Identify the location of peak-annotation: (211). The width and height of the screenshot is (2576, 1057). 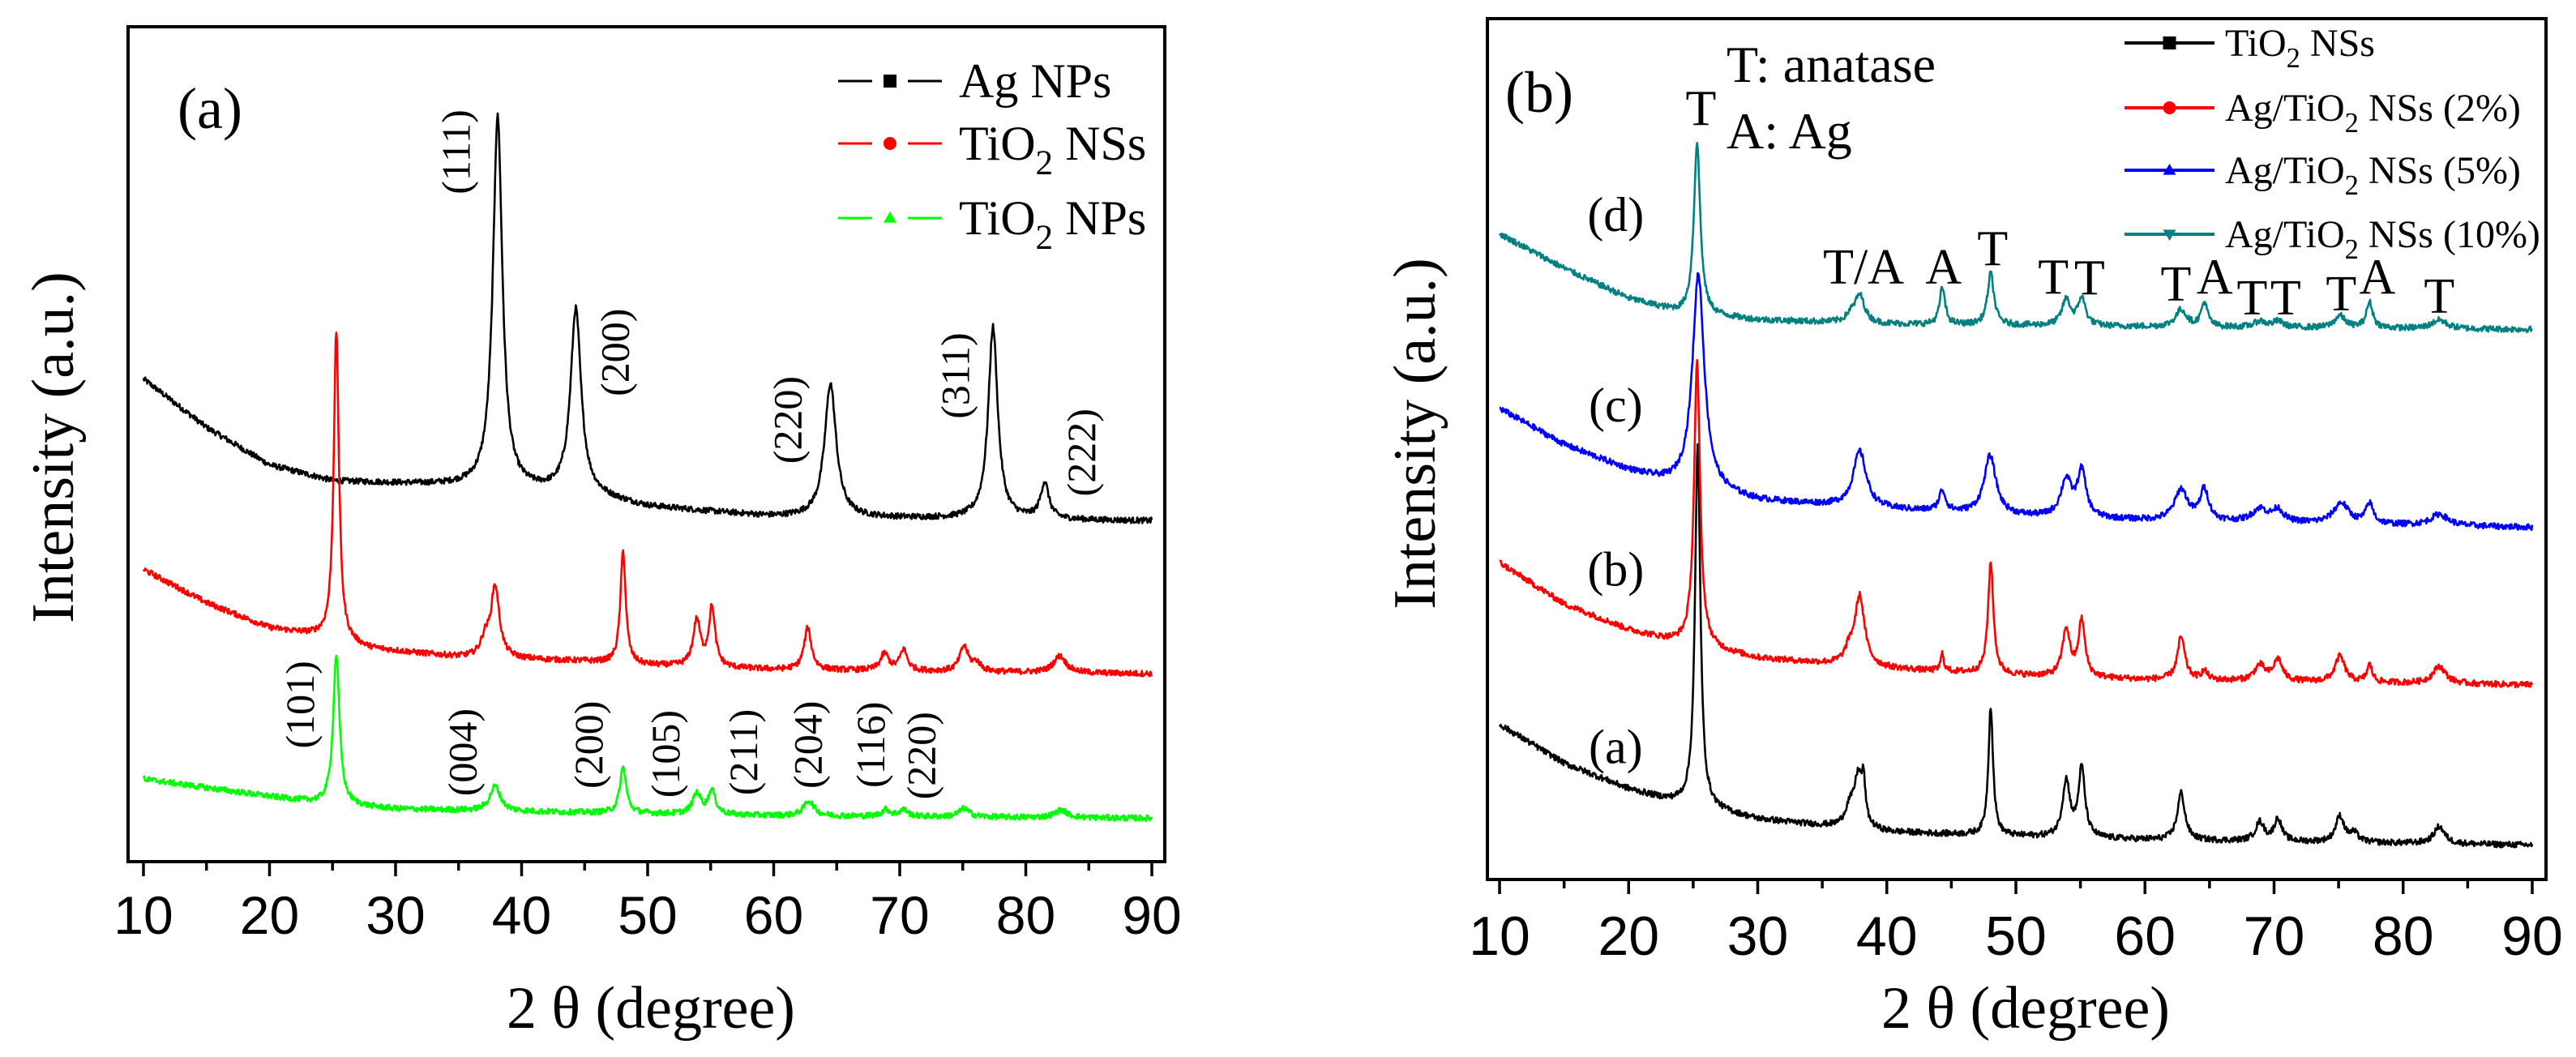
(743, 752).